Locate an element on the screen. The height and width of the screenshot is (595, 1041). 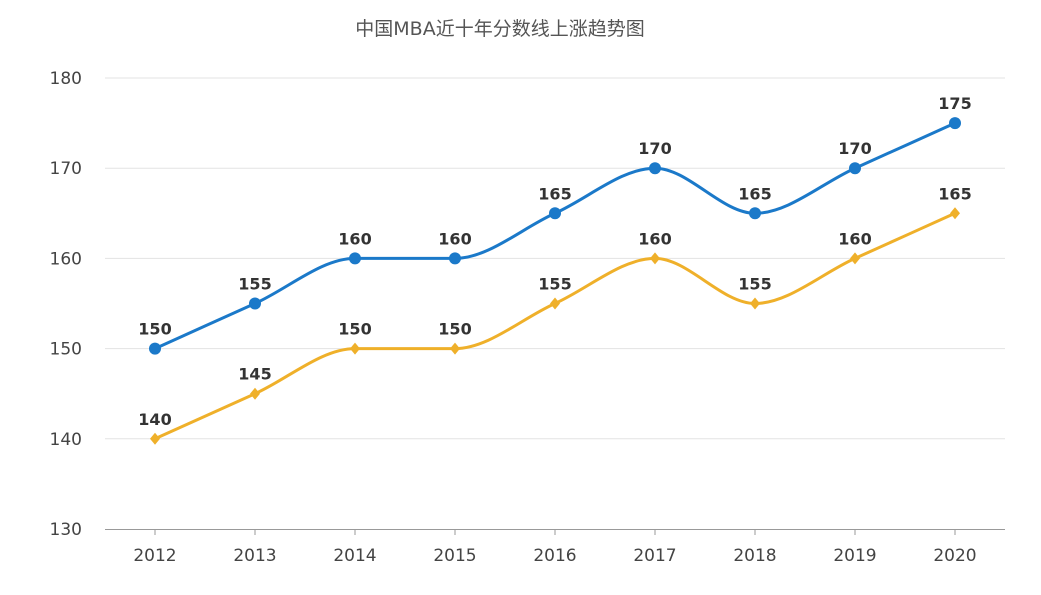
x-tick-label: 2020 is located at coordinates (954, 556).